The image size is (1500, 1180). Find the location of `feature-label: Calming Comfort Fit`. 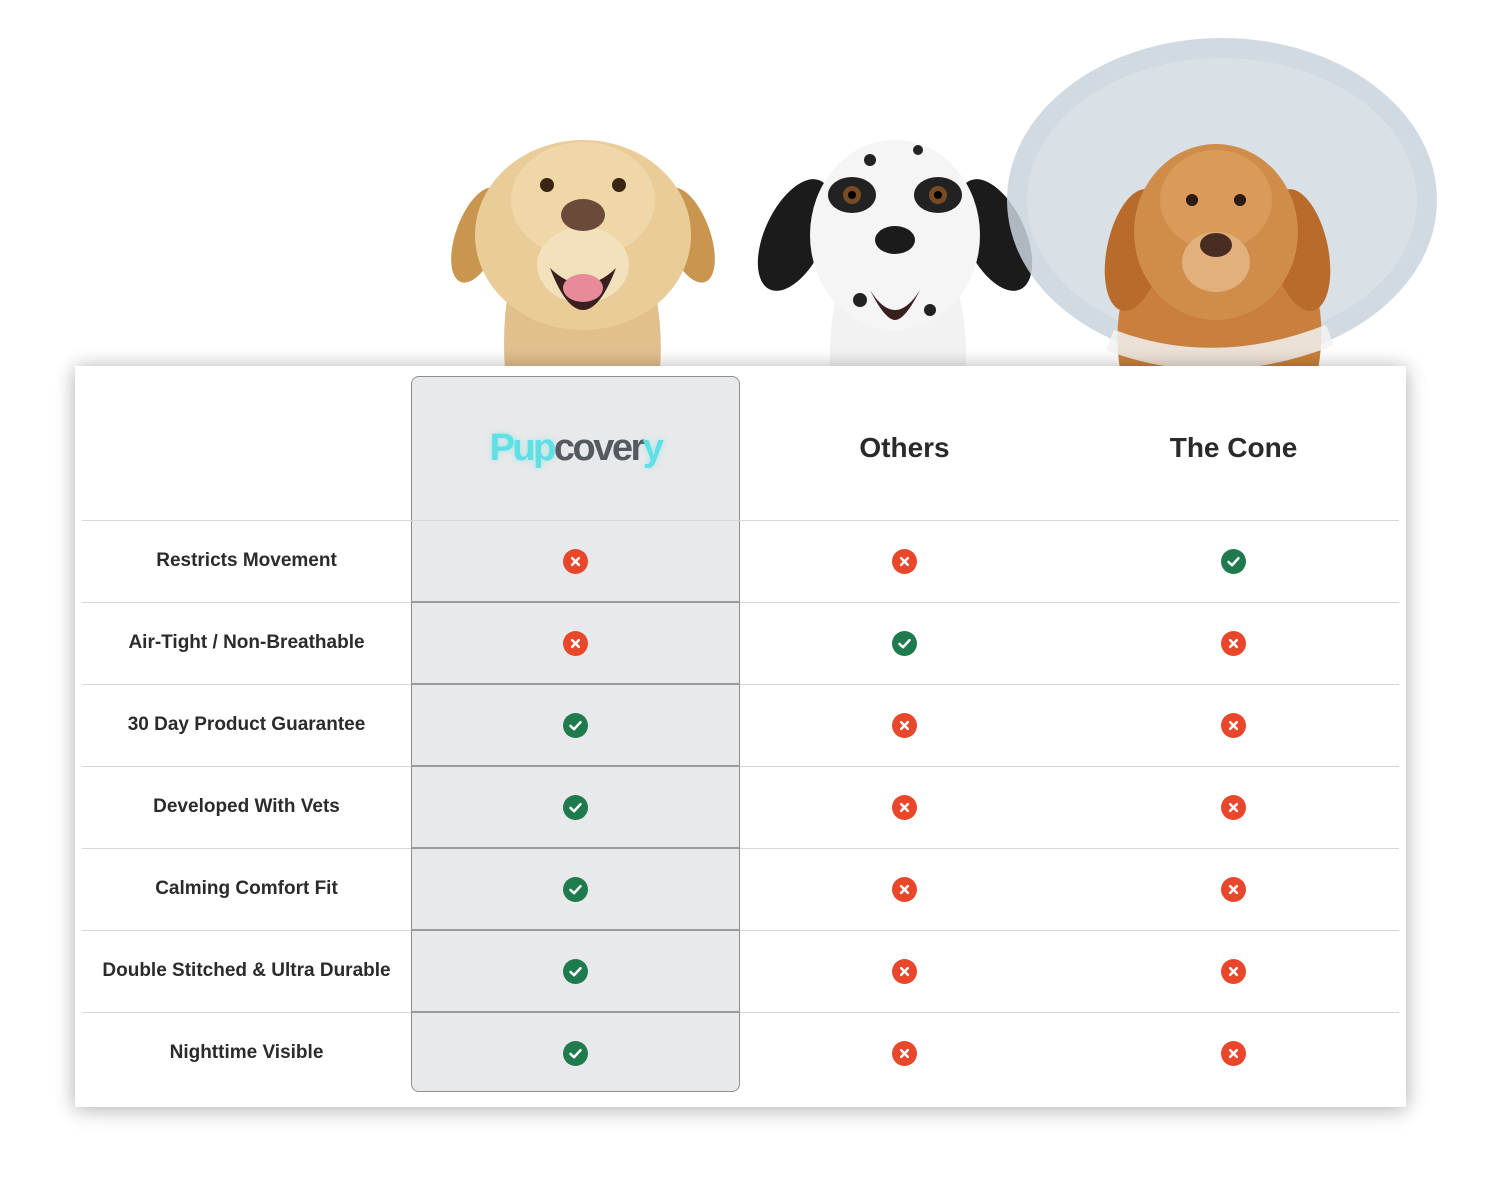

feature-label: Calming Comfort Fit is located at coordinates (246, 888).